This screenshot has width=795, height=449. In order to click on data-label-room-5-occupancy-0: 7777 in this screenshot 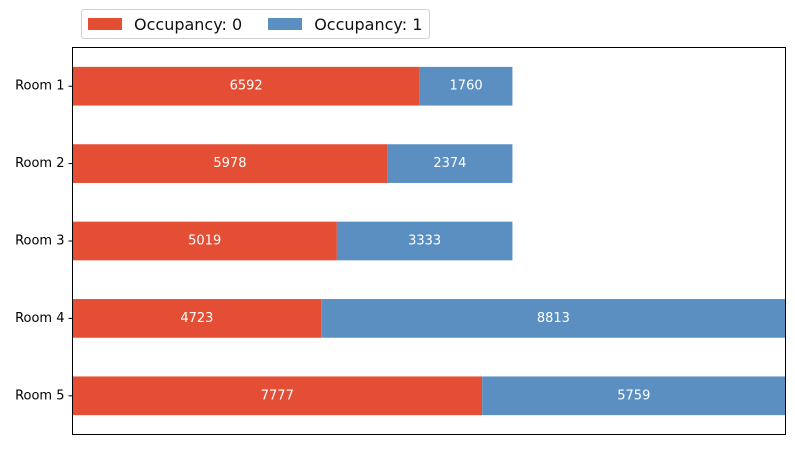, I will do `click(277, 395)`.